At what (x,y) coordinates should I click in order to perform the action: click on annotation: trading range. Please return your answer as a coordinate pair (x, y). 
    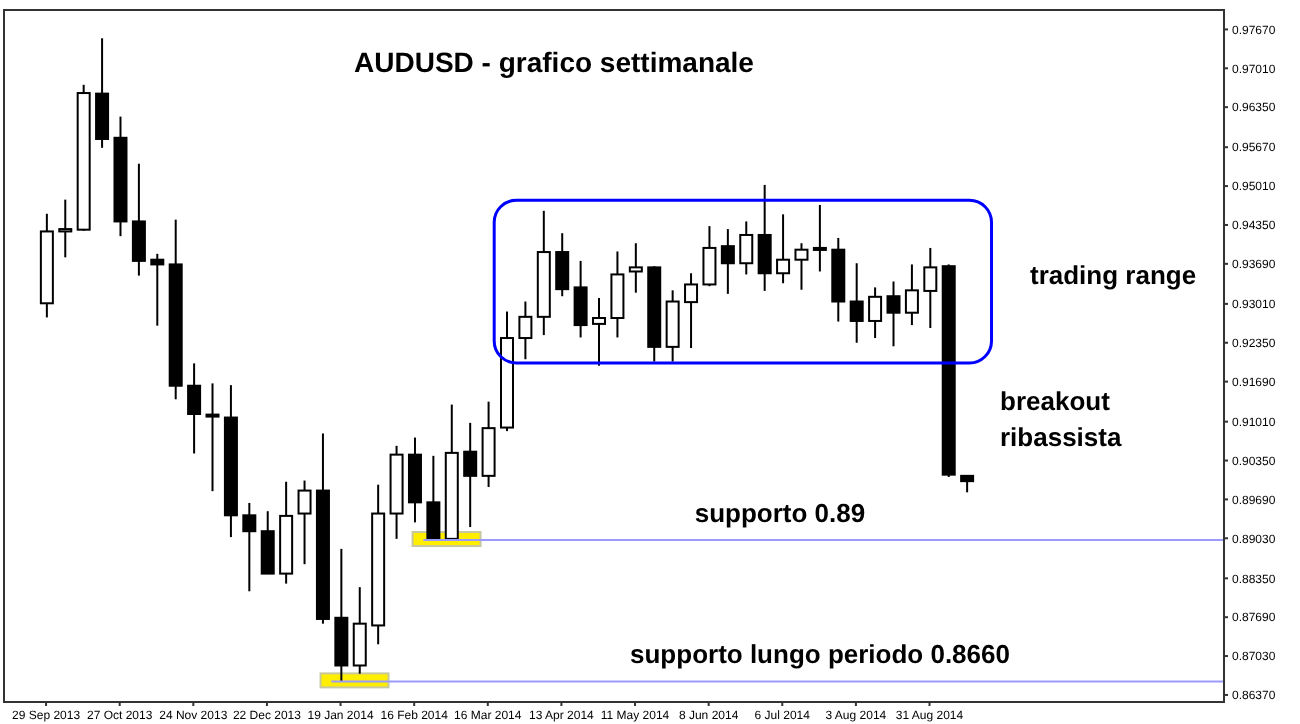
    Looking at the image, I should click on (1113, 275).